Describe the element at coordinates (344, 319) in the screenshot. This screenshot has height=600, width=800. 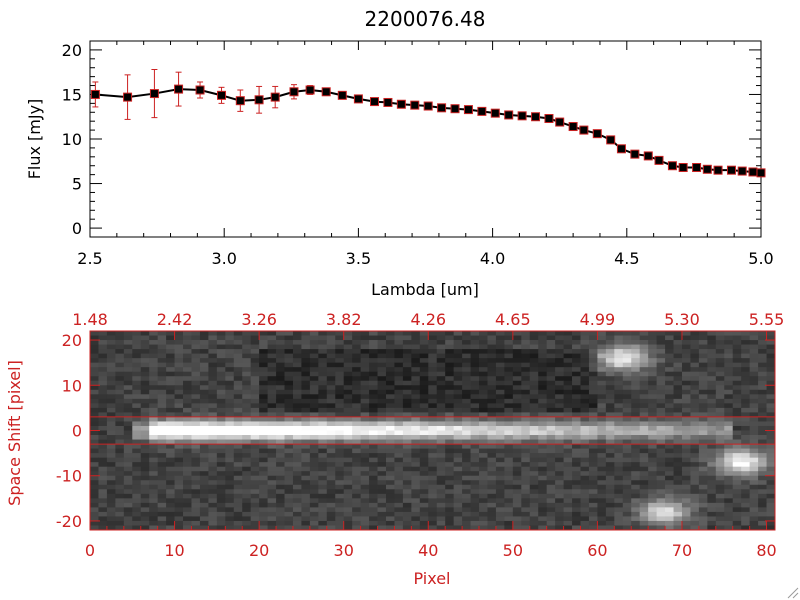
I see `top-axis-tick-label: 3.82` at that location.